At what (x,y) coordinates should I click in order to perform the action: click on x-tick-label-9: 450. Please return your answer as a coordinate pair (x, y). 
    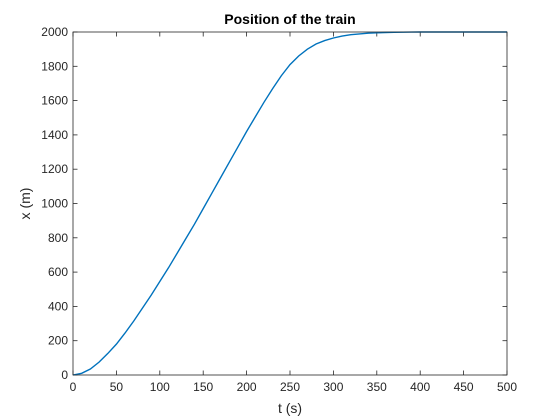
    Looking at the image, I should click on (464, 387).